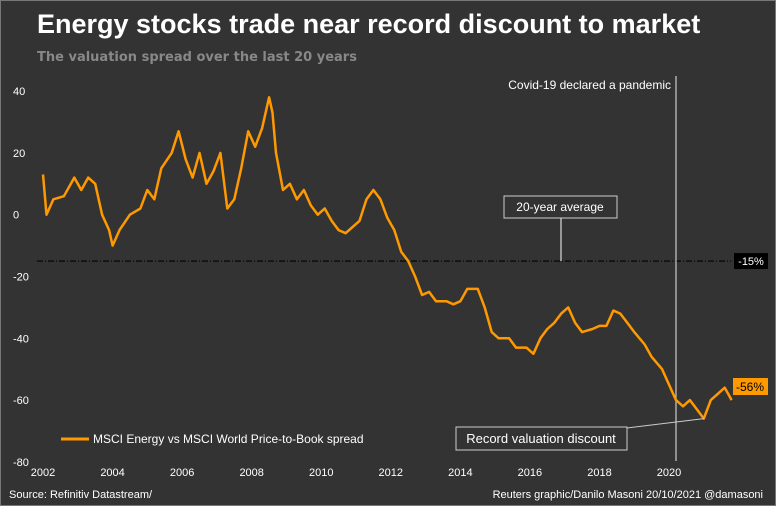  Describe the element at coordinates (665, 423) in the screenshot. I see `record-leader-line` at that location.